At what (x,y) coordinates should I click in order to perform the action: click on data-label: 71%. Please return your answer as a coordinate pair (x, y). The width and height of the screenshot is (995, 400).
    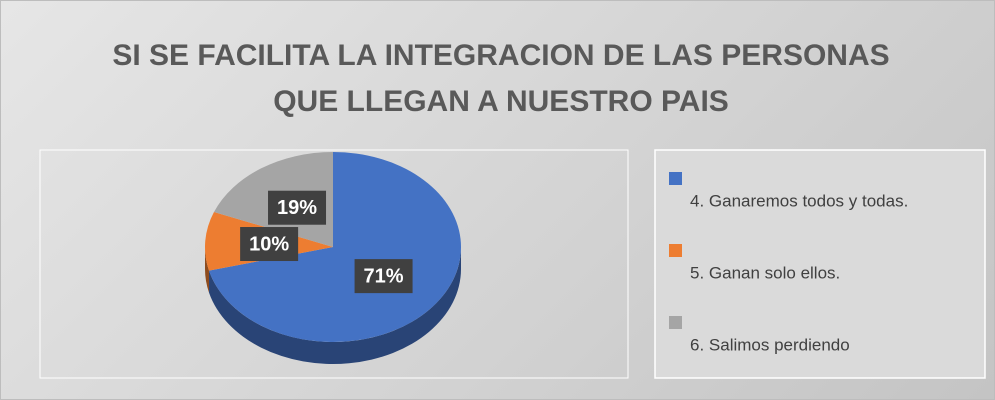
    Looking at the image, I should click on (384, 276).